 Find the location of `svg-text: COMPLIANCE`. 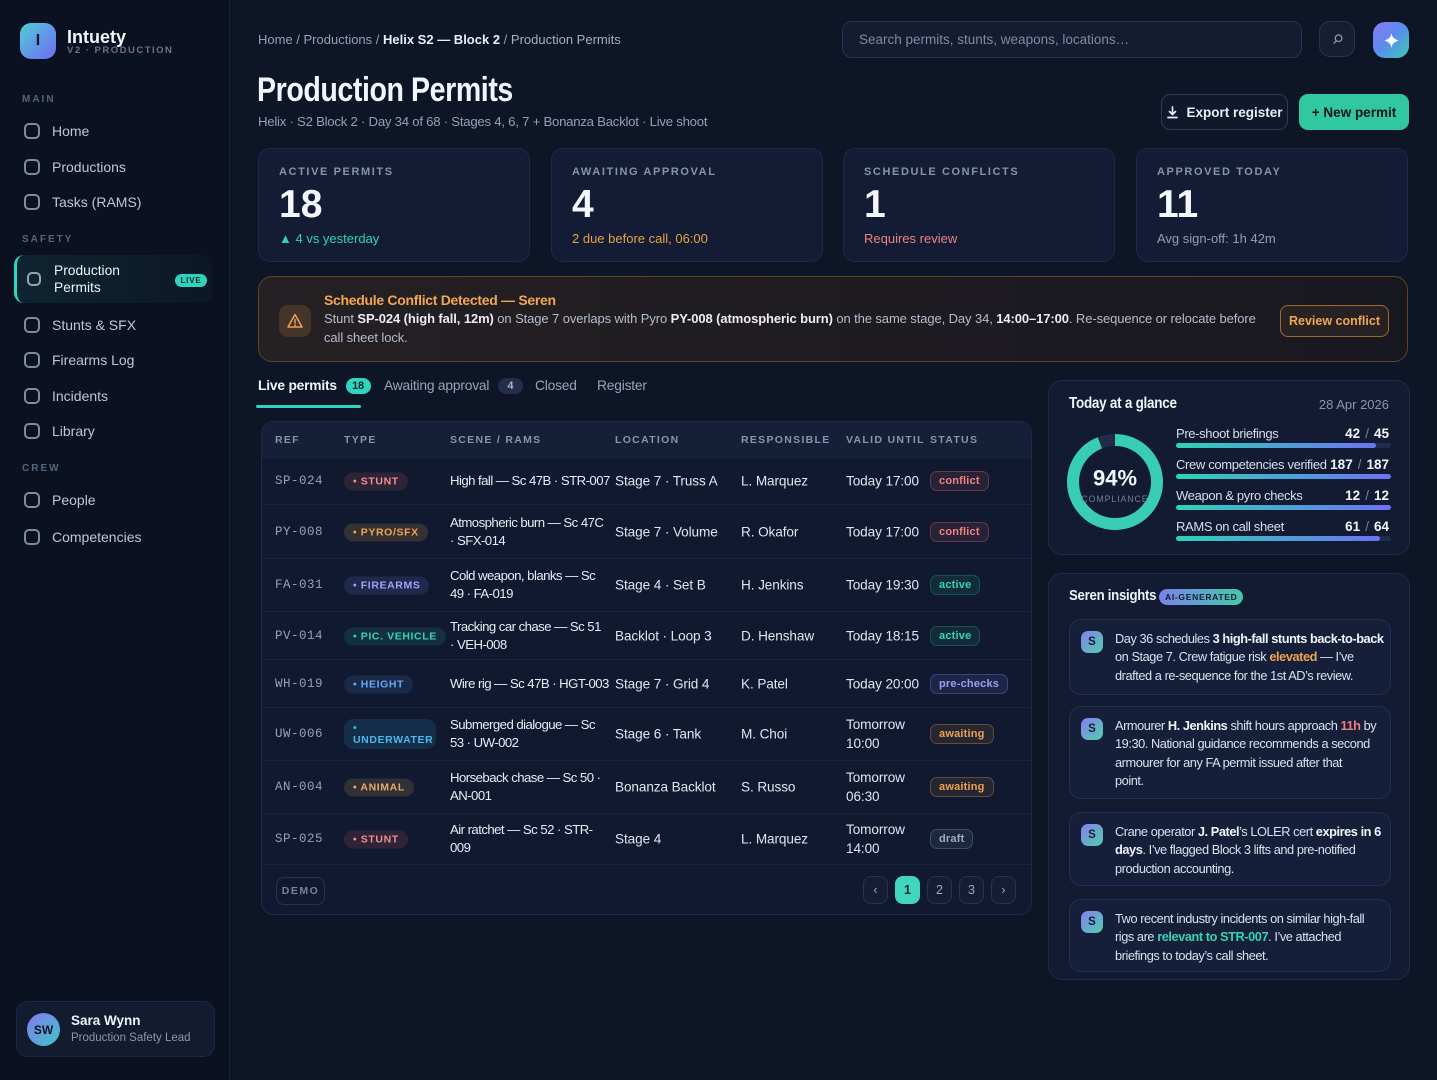

svg-text: COMPLIANCE is located at coordinates (1114, 499).